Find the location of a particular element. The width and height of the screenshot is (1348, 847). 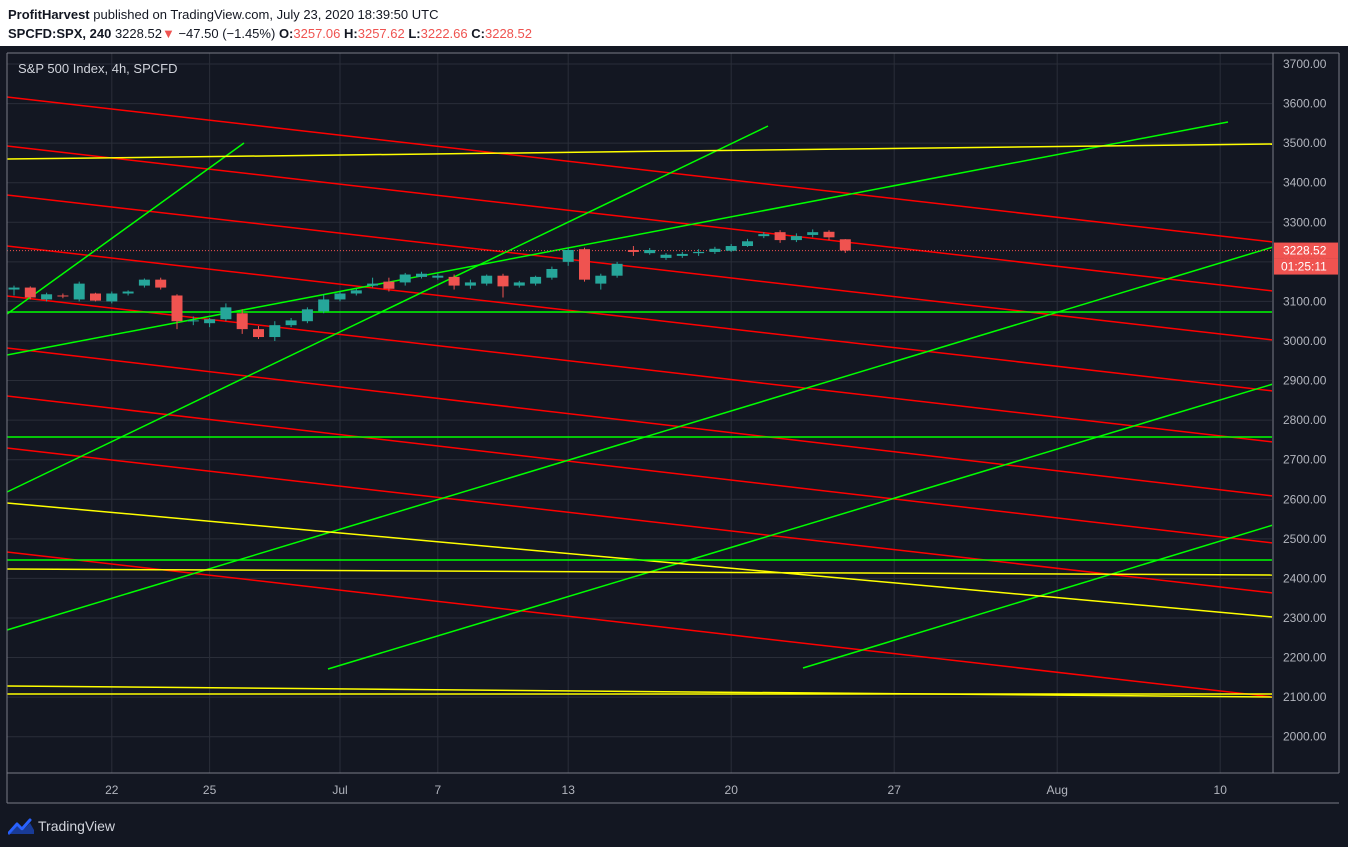

price-tick-label: 2500.00 is located at coordinates (1305, 539).